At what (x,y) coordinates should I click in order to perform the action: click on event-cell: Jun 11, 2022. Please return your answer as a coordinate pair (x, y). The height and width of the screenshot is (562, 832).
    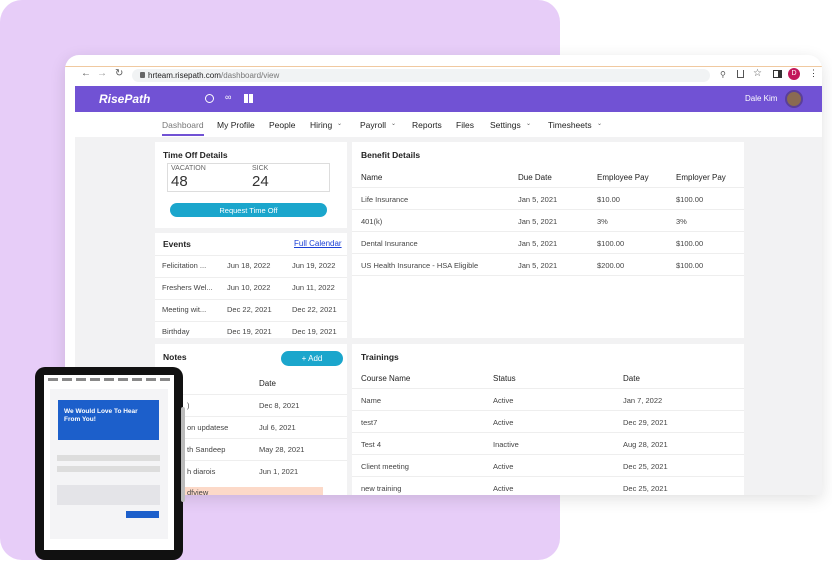
    Looking at the image, I should click on (313, 287).